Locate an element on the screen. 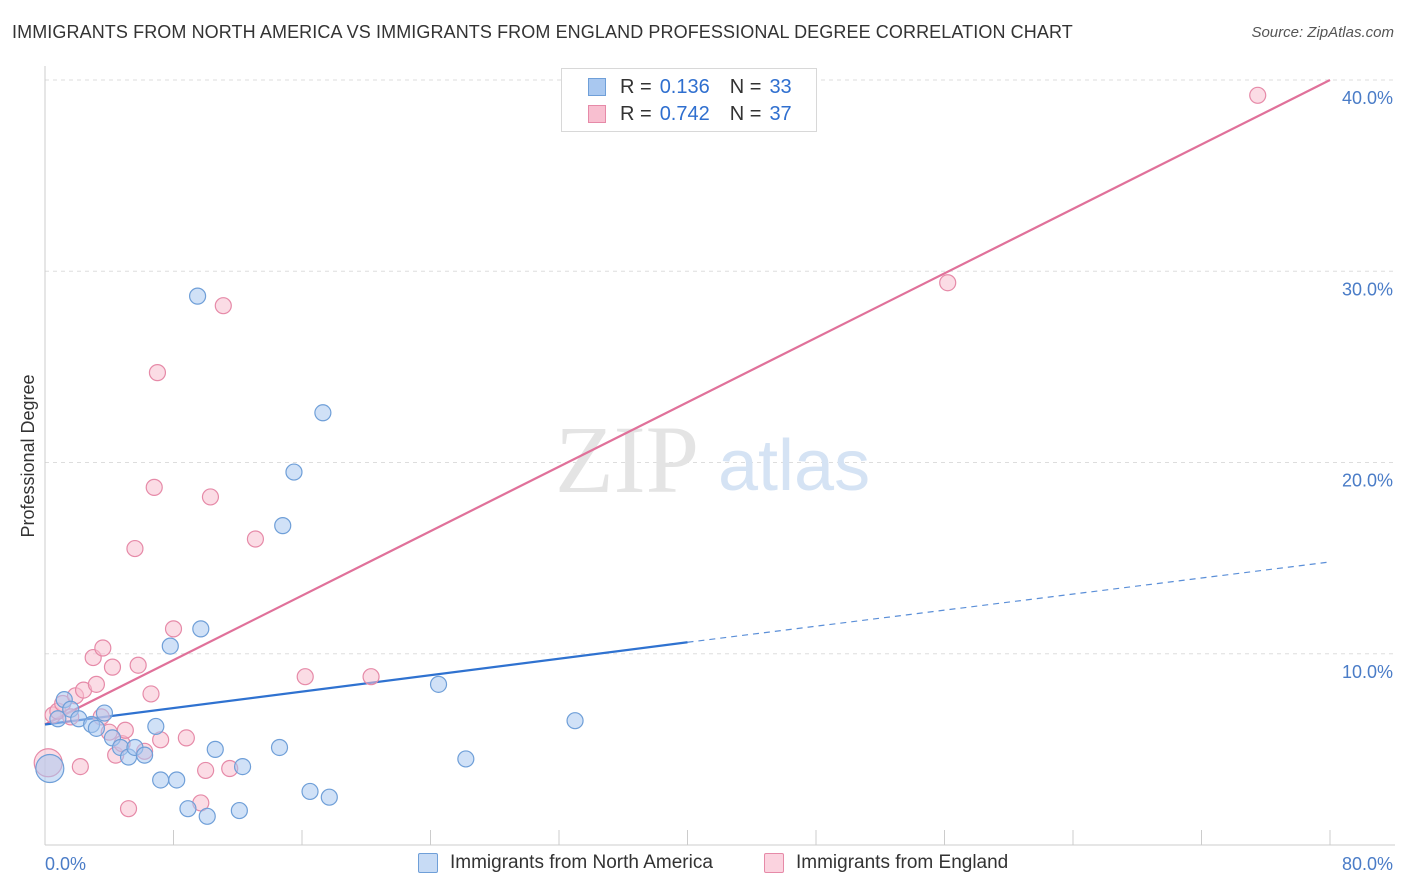 This screenshot has height=892, width=1406. legend-label: Immigrants from North America is located at coordinates (581, 862).